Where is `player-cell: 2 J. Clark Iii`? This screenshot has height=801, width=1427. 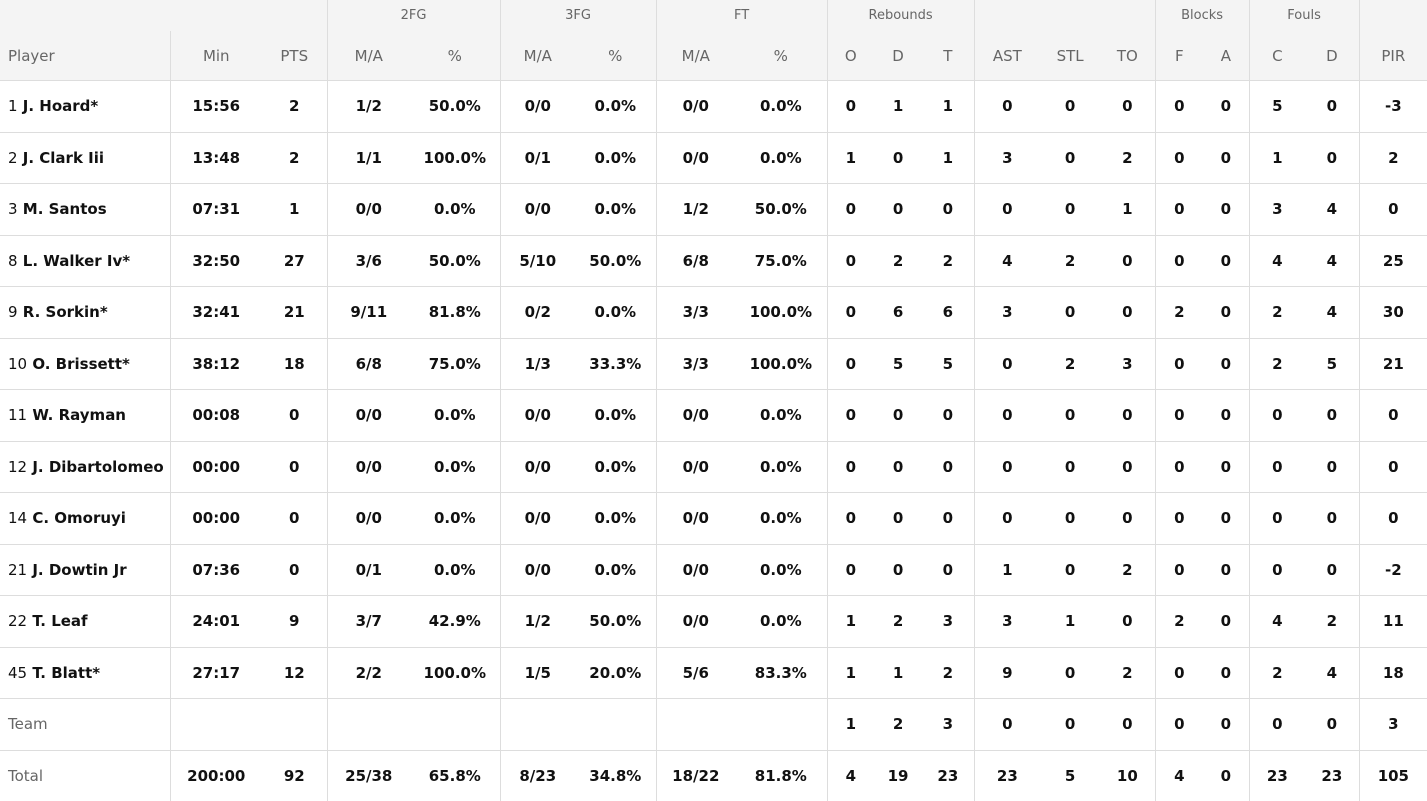
player-cell: 2 J. Clark Iii is located at coordinates (85, 157).